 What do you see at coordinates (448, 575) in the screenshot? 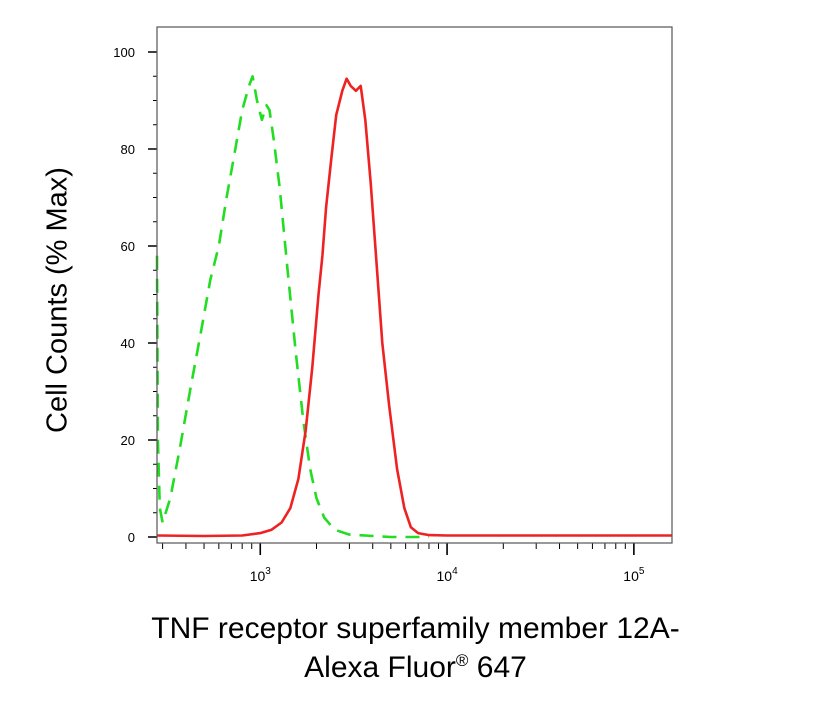
I see `x-tick-label: 10⁴` at bounding box center [448, 575].